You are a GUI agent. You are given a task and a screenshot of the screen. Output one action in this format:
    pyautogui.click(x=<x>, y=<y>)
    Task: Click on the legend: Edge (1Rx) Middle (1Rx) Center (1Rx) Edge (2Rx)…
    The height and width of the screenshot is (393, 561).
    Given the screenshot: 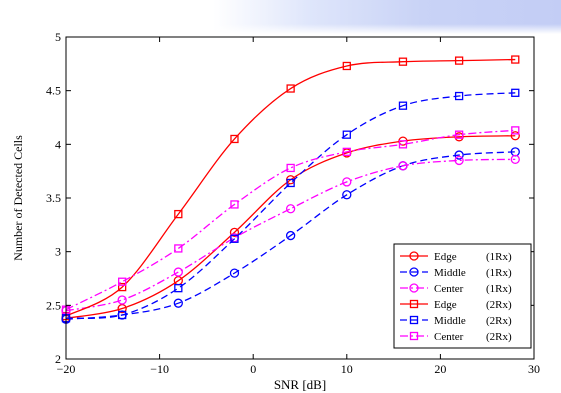 What is the action you would take?
    pyautogui.click(x=462, y=296)
    